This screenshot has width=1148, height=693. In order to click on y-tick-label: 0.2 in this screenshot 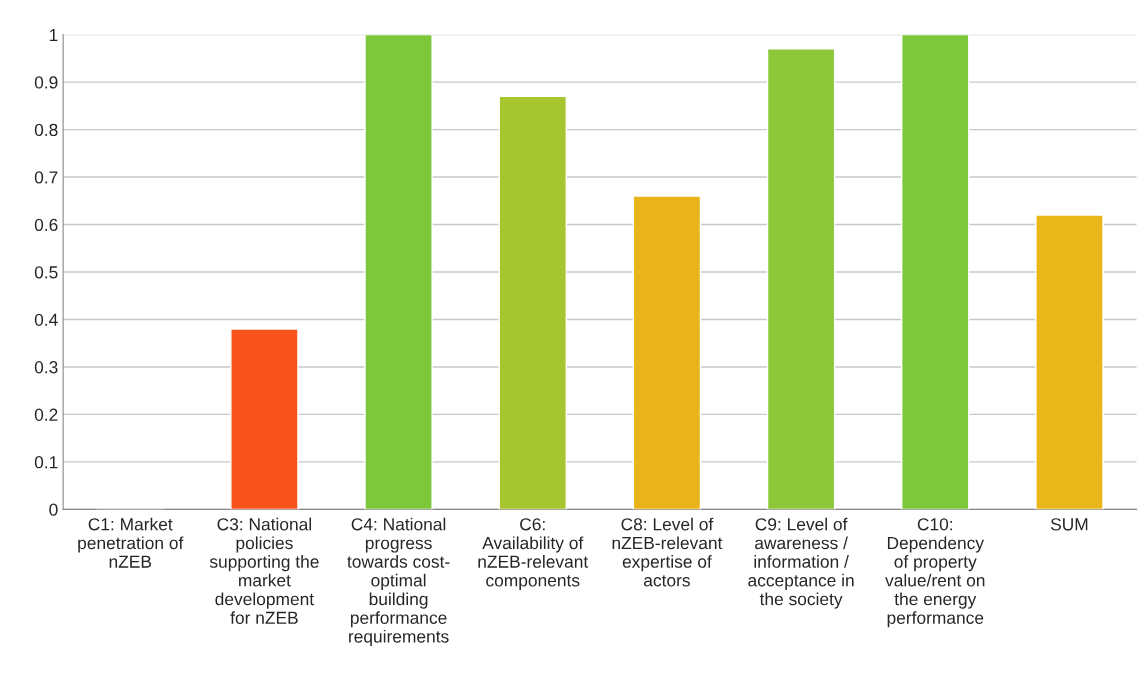, I will do `click(46, 414)`.